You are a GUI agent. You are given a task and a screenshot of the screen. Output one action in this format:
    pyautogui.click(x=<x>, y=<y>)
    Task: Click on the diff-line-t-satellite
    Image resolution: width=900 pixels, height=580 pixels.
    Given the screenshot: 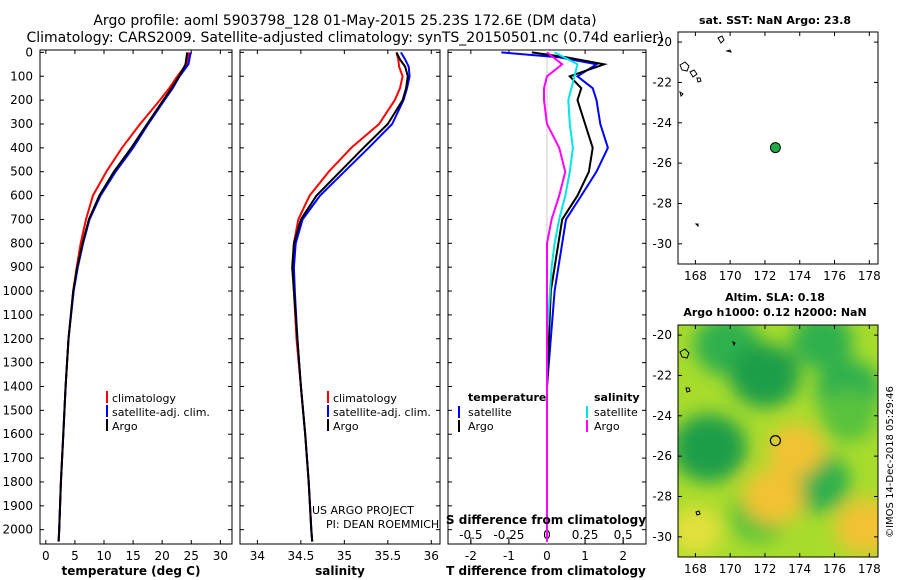 What is the action you would take?
    pyautogui.click(x=555, y=296)
    